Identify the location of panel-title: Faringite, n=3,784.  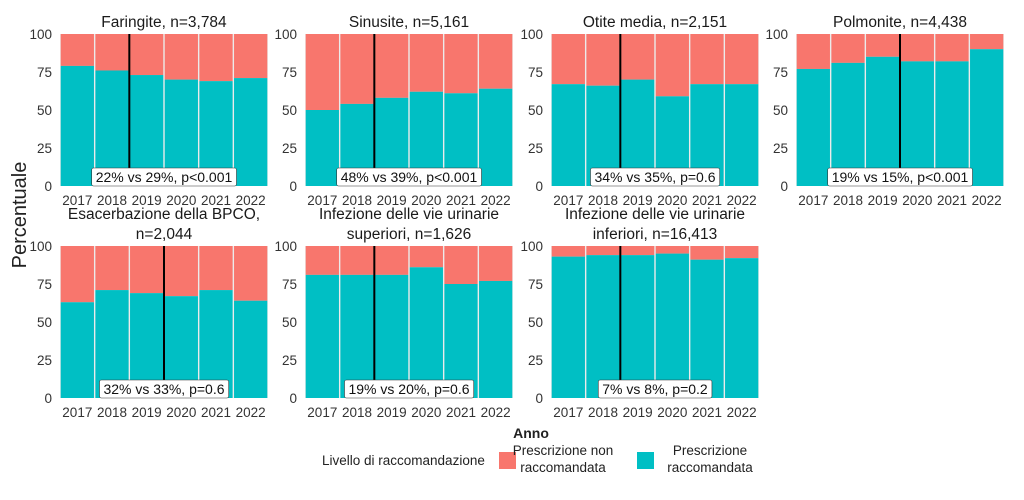
(164, 22).